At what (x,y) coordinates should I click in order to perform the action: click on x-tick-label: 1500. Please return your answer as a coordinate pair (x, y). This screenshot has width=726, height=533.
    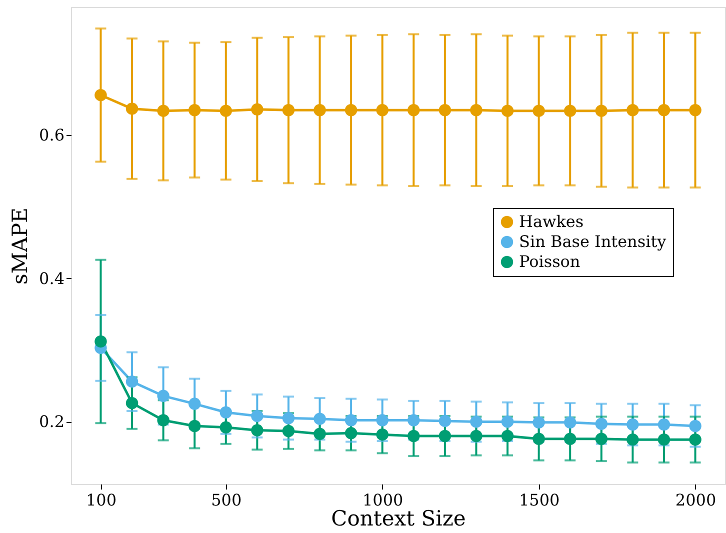
    Looking at the image, I should click on (539, 500).